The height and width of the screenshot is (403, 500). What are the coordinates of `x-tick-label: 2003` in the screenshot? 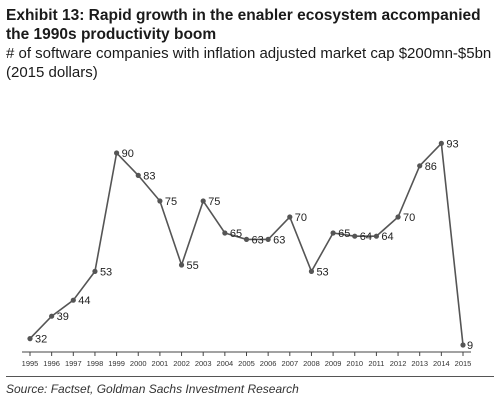 It's located at (203, 363).